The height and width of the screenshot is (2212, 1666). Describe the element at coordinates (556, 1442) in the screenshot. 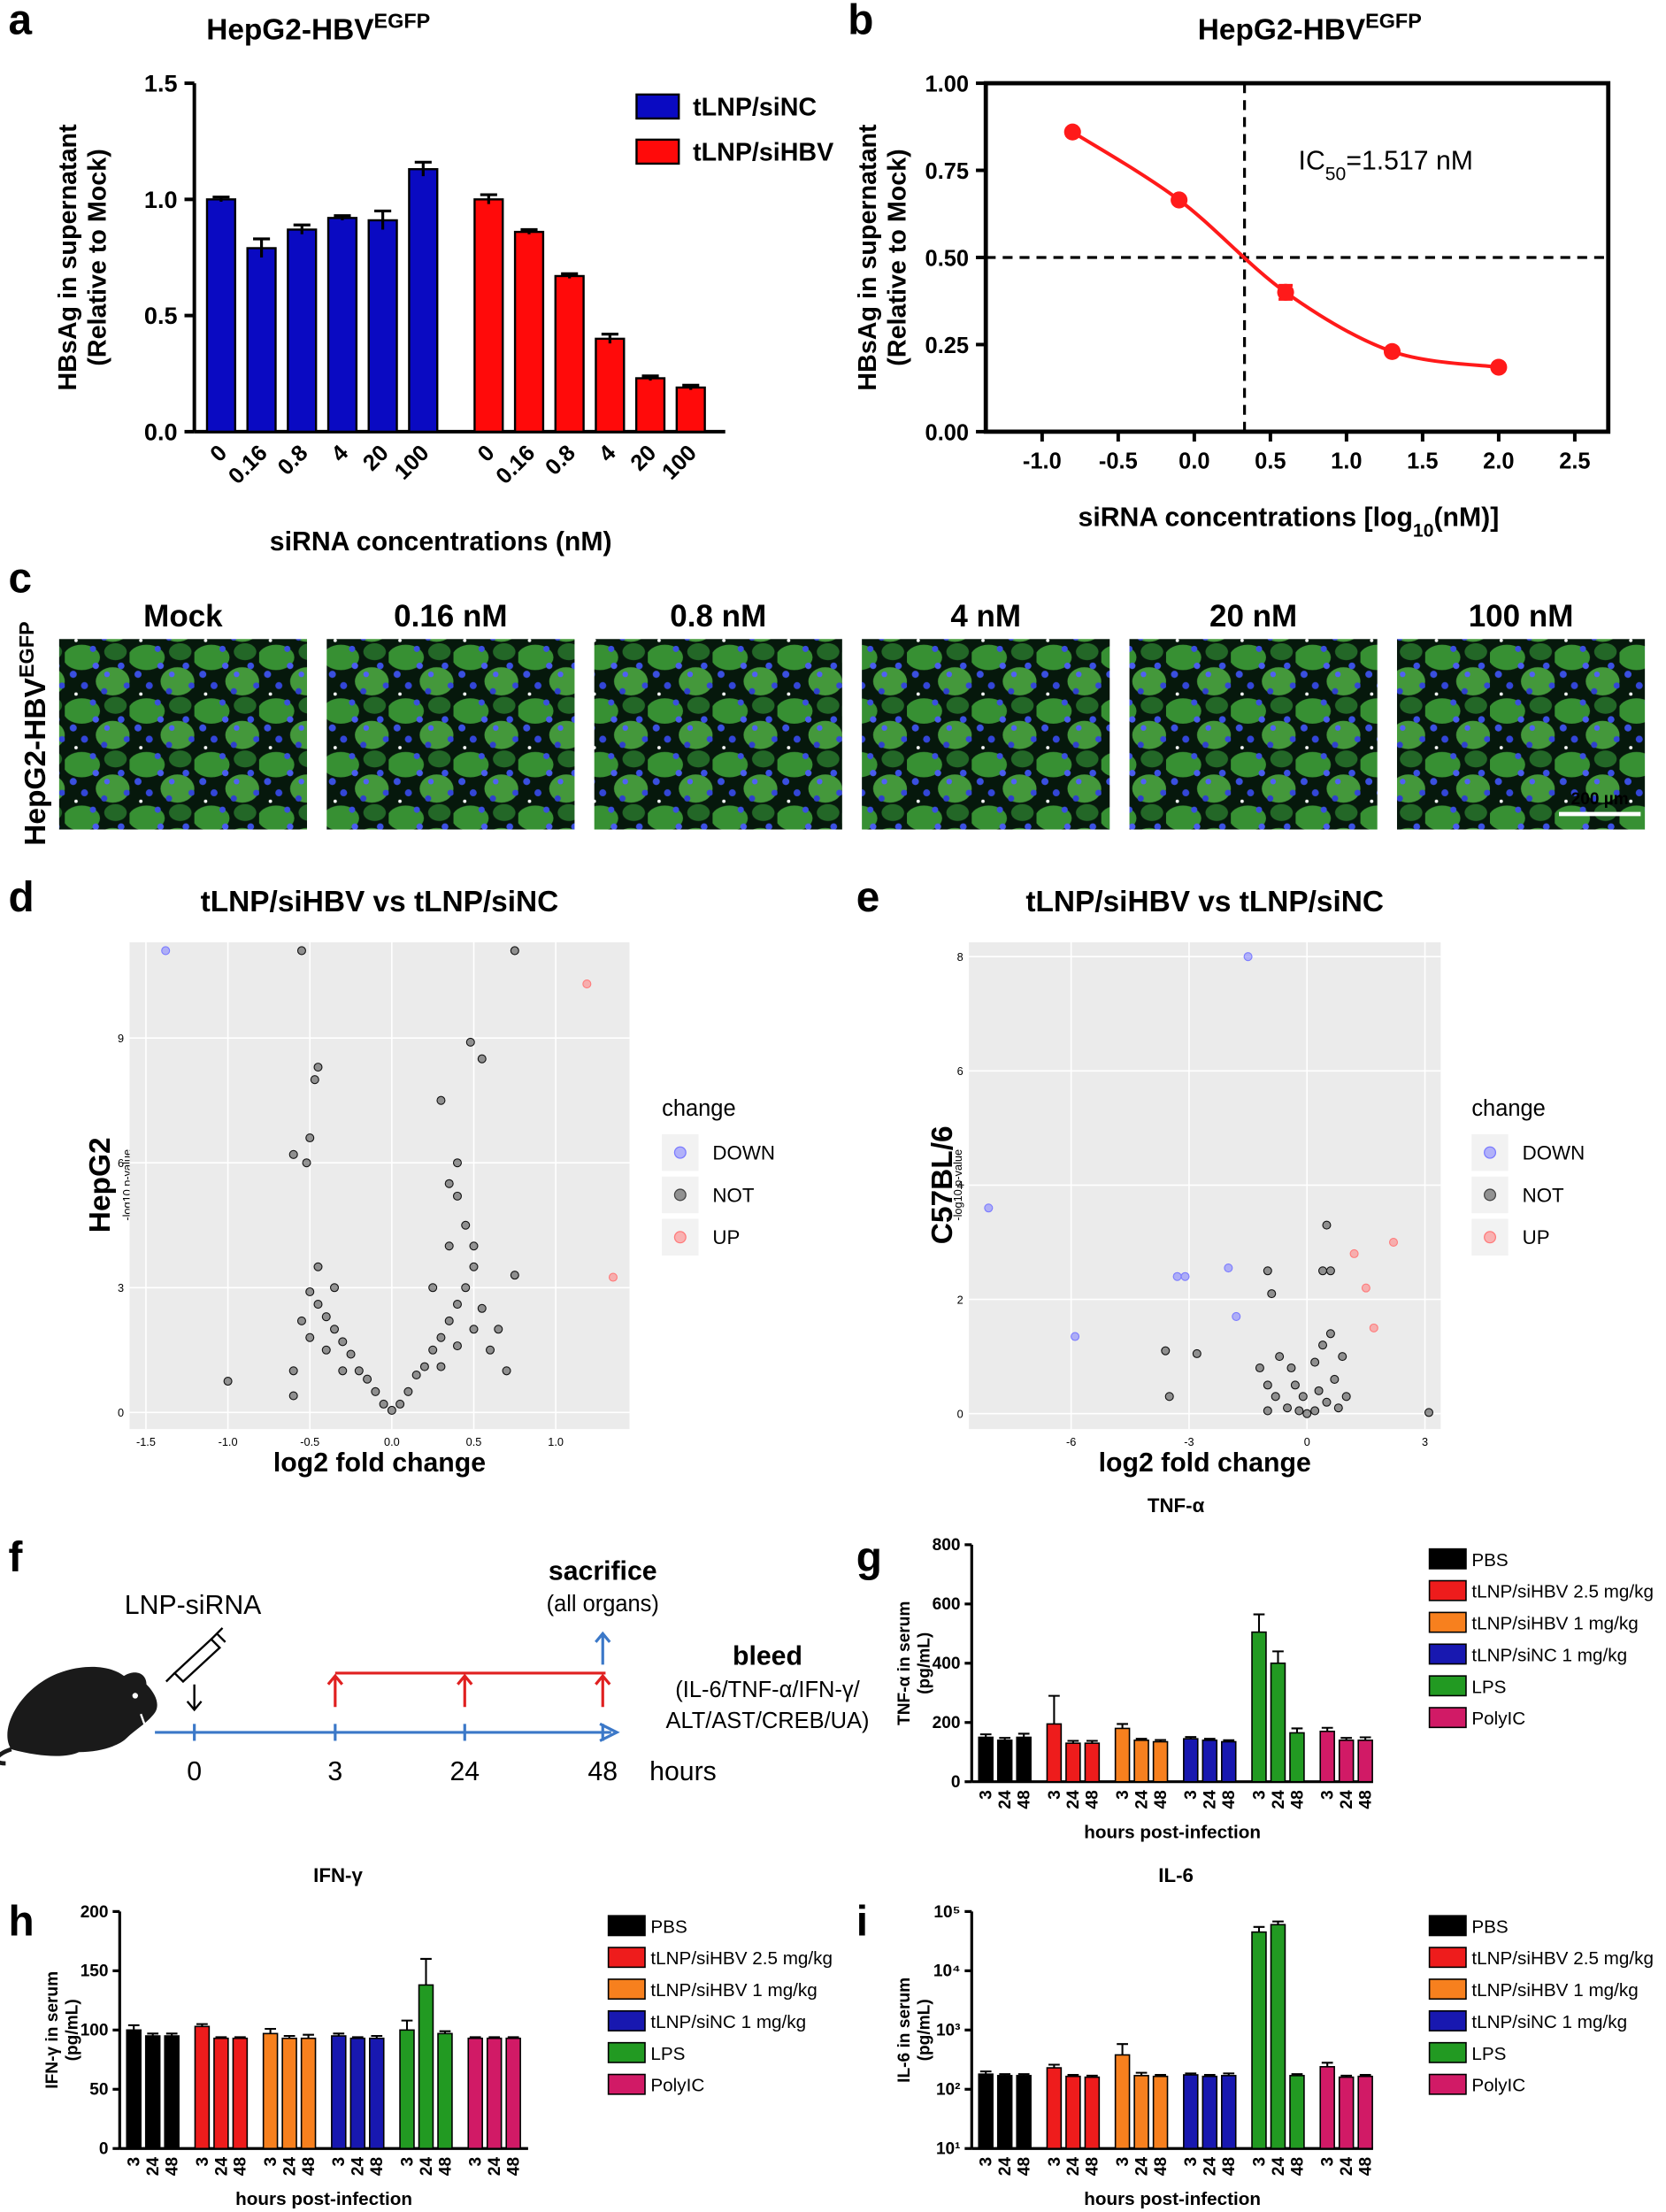

I see `x-tick-label: 1.0` at that location.